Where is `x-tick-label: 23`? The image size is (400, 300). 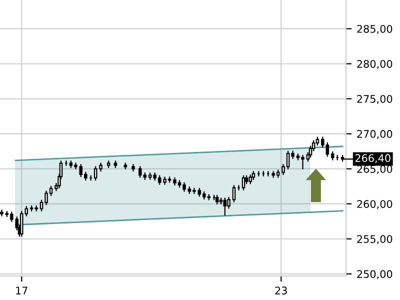 x-tick-label: 23 is located at coordinates (281, 290).